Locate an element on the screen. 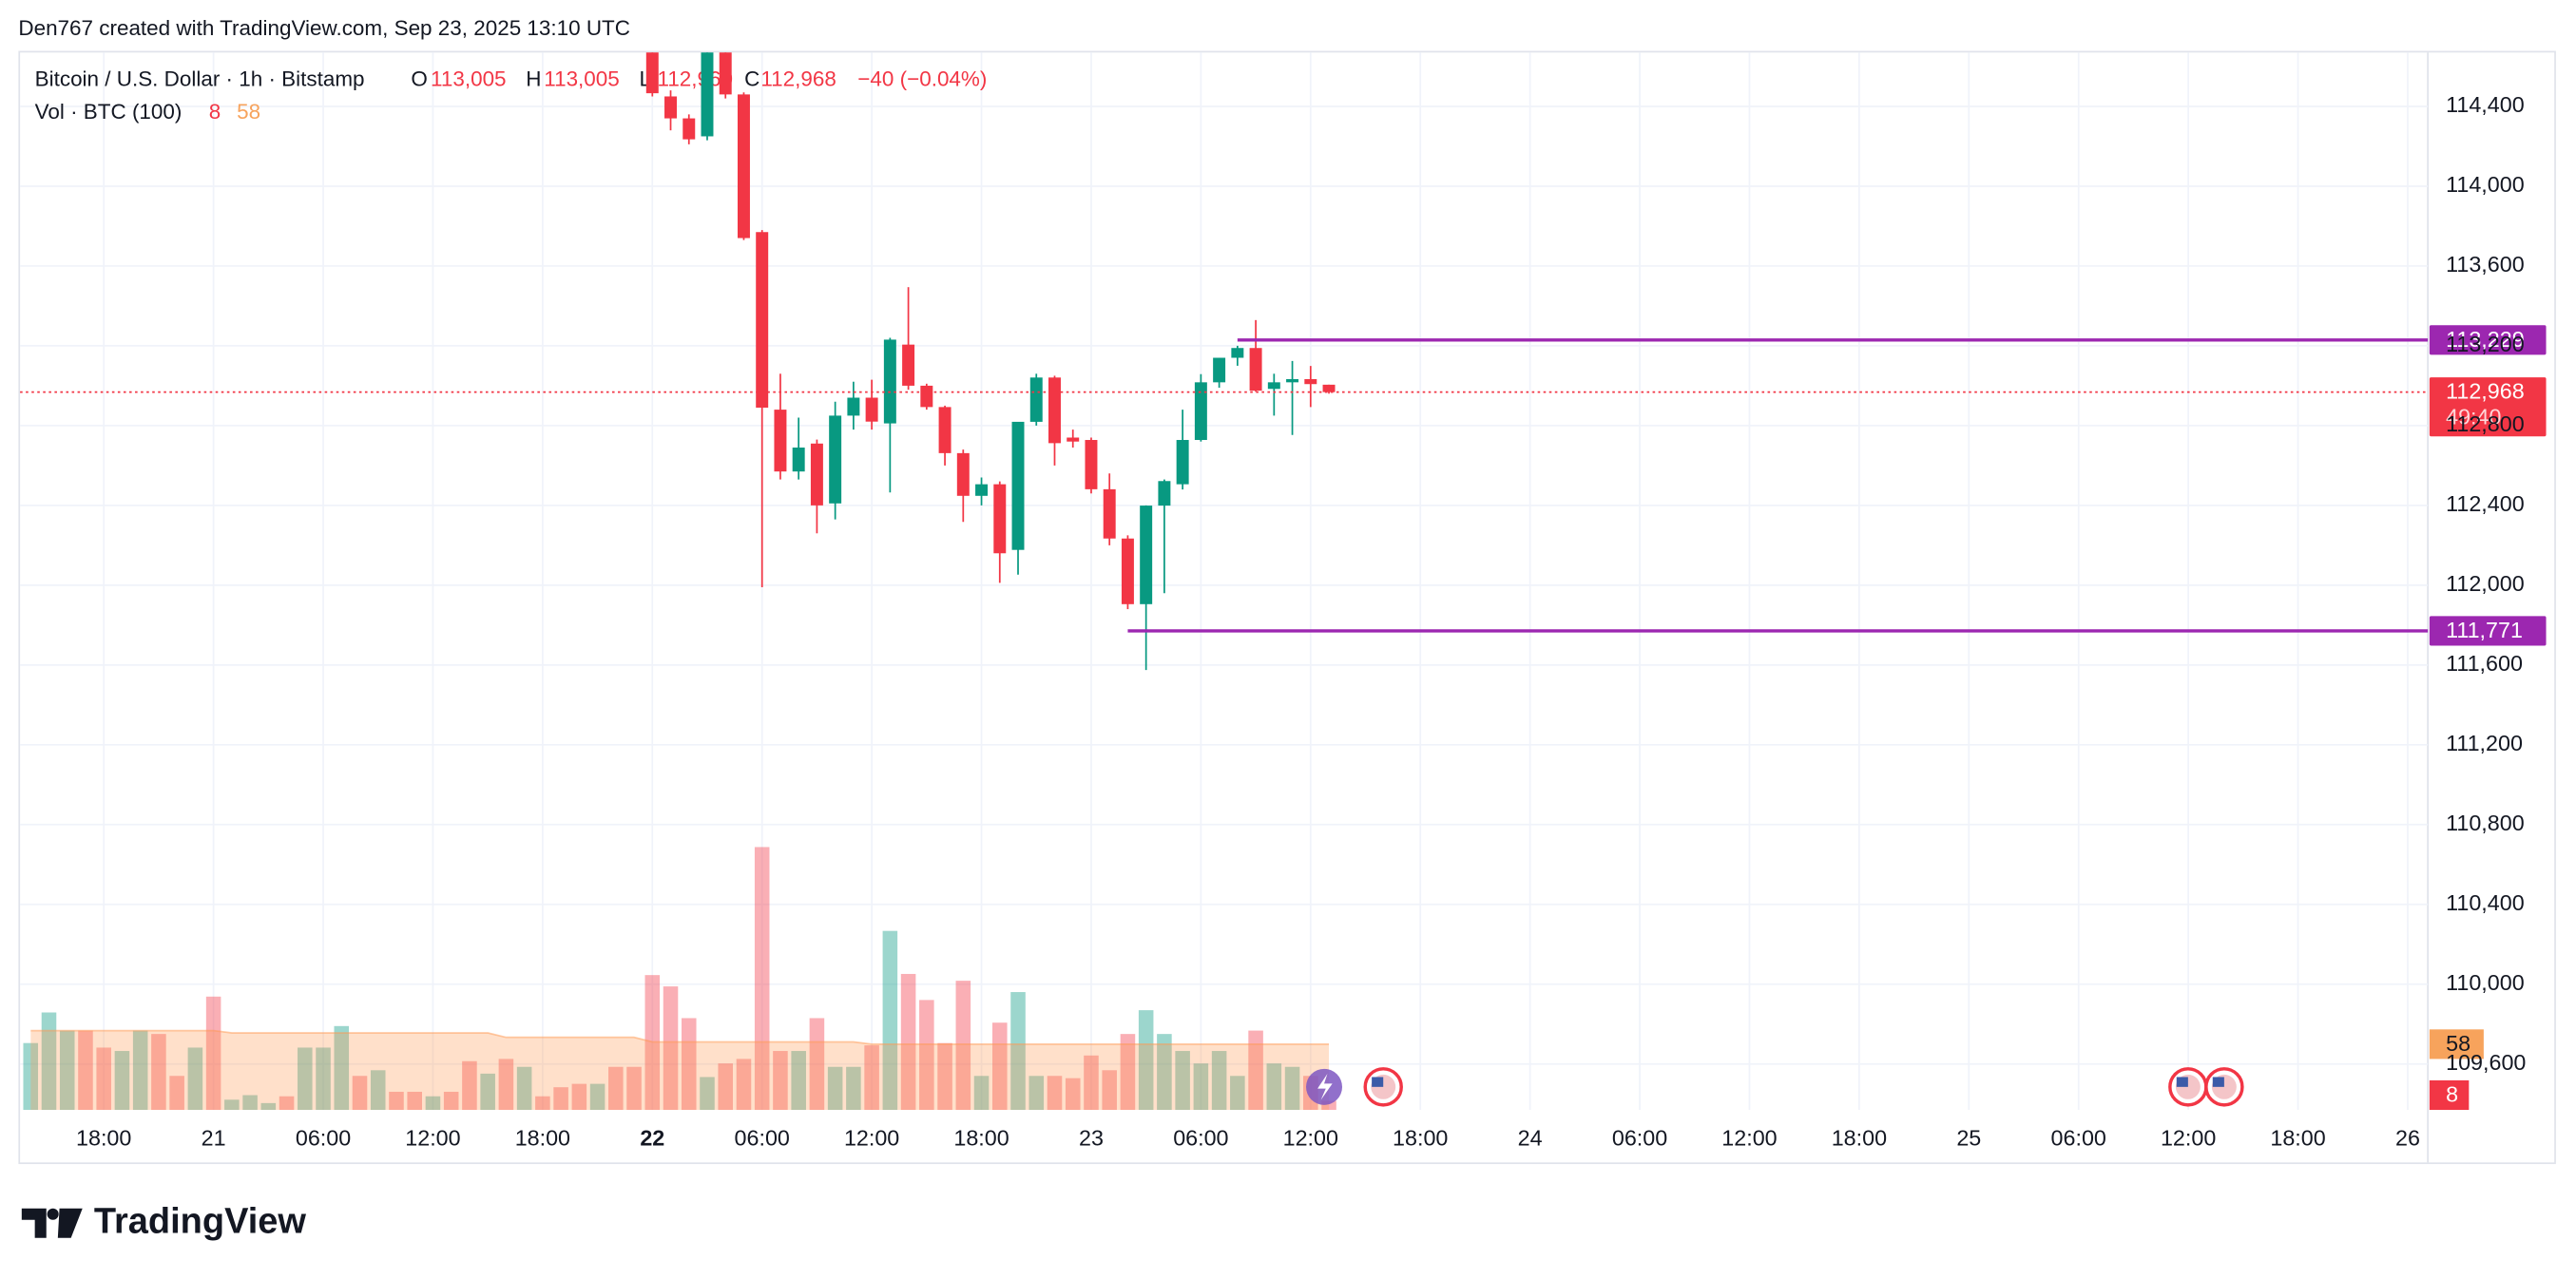 This screenshot has width=2576, height=1279. symbol: Bitcoin / U.S. Dollar · 1h · Bitstamp is located at coordinates (200, 79).